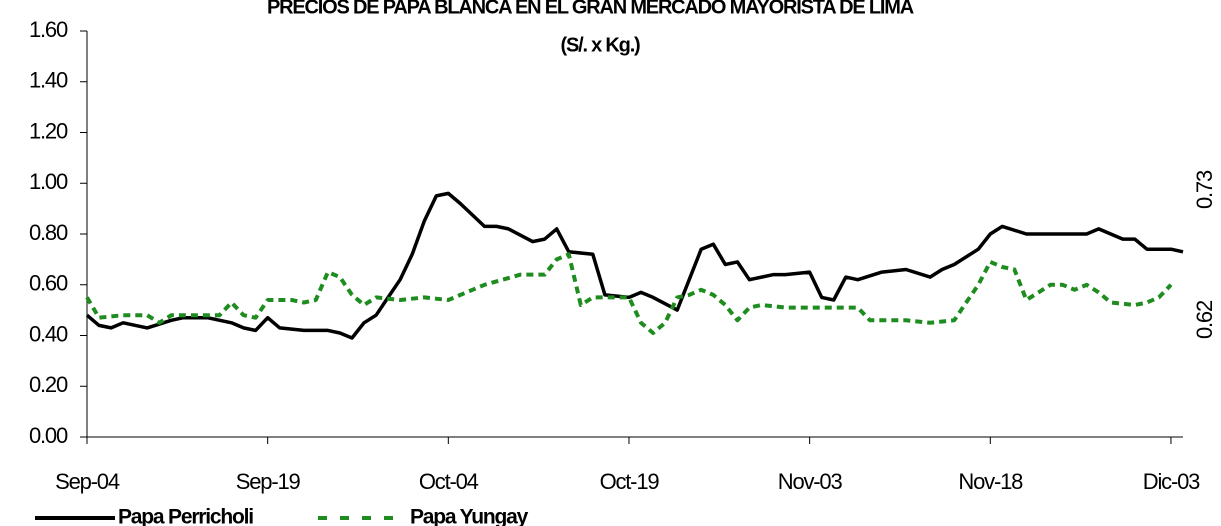 The width and height of the screenshot is (1221, 526). Describe the element at coordinates (469, 516) in the screenshot. I see `legend-label: Papa Yungay` at that location.